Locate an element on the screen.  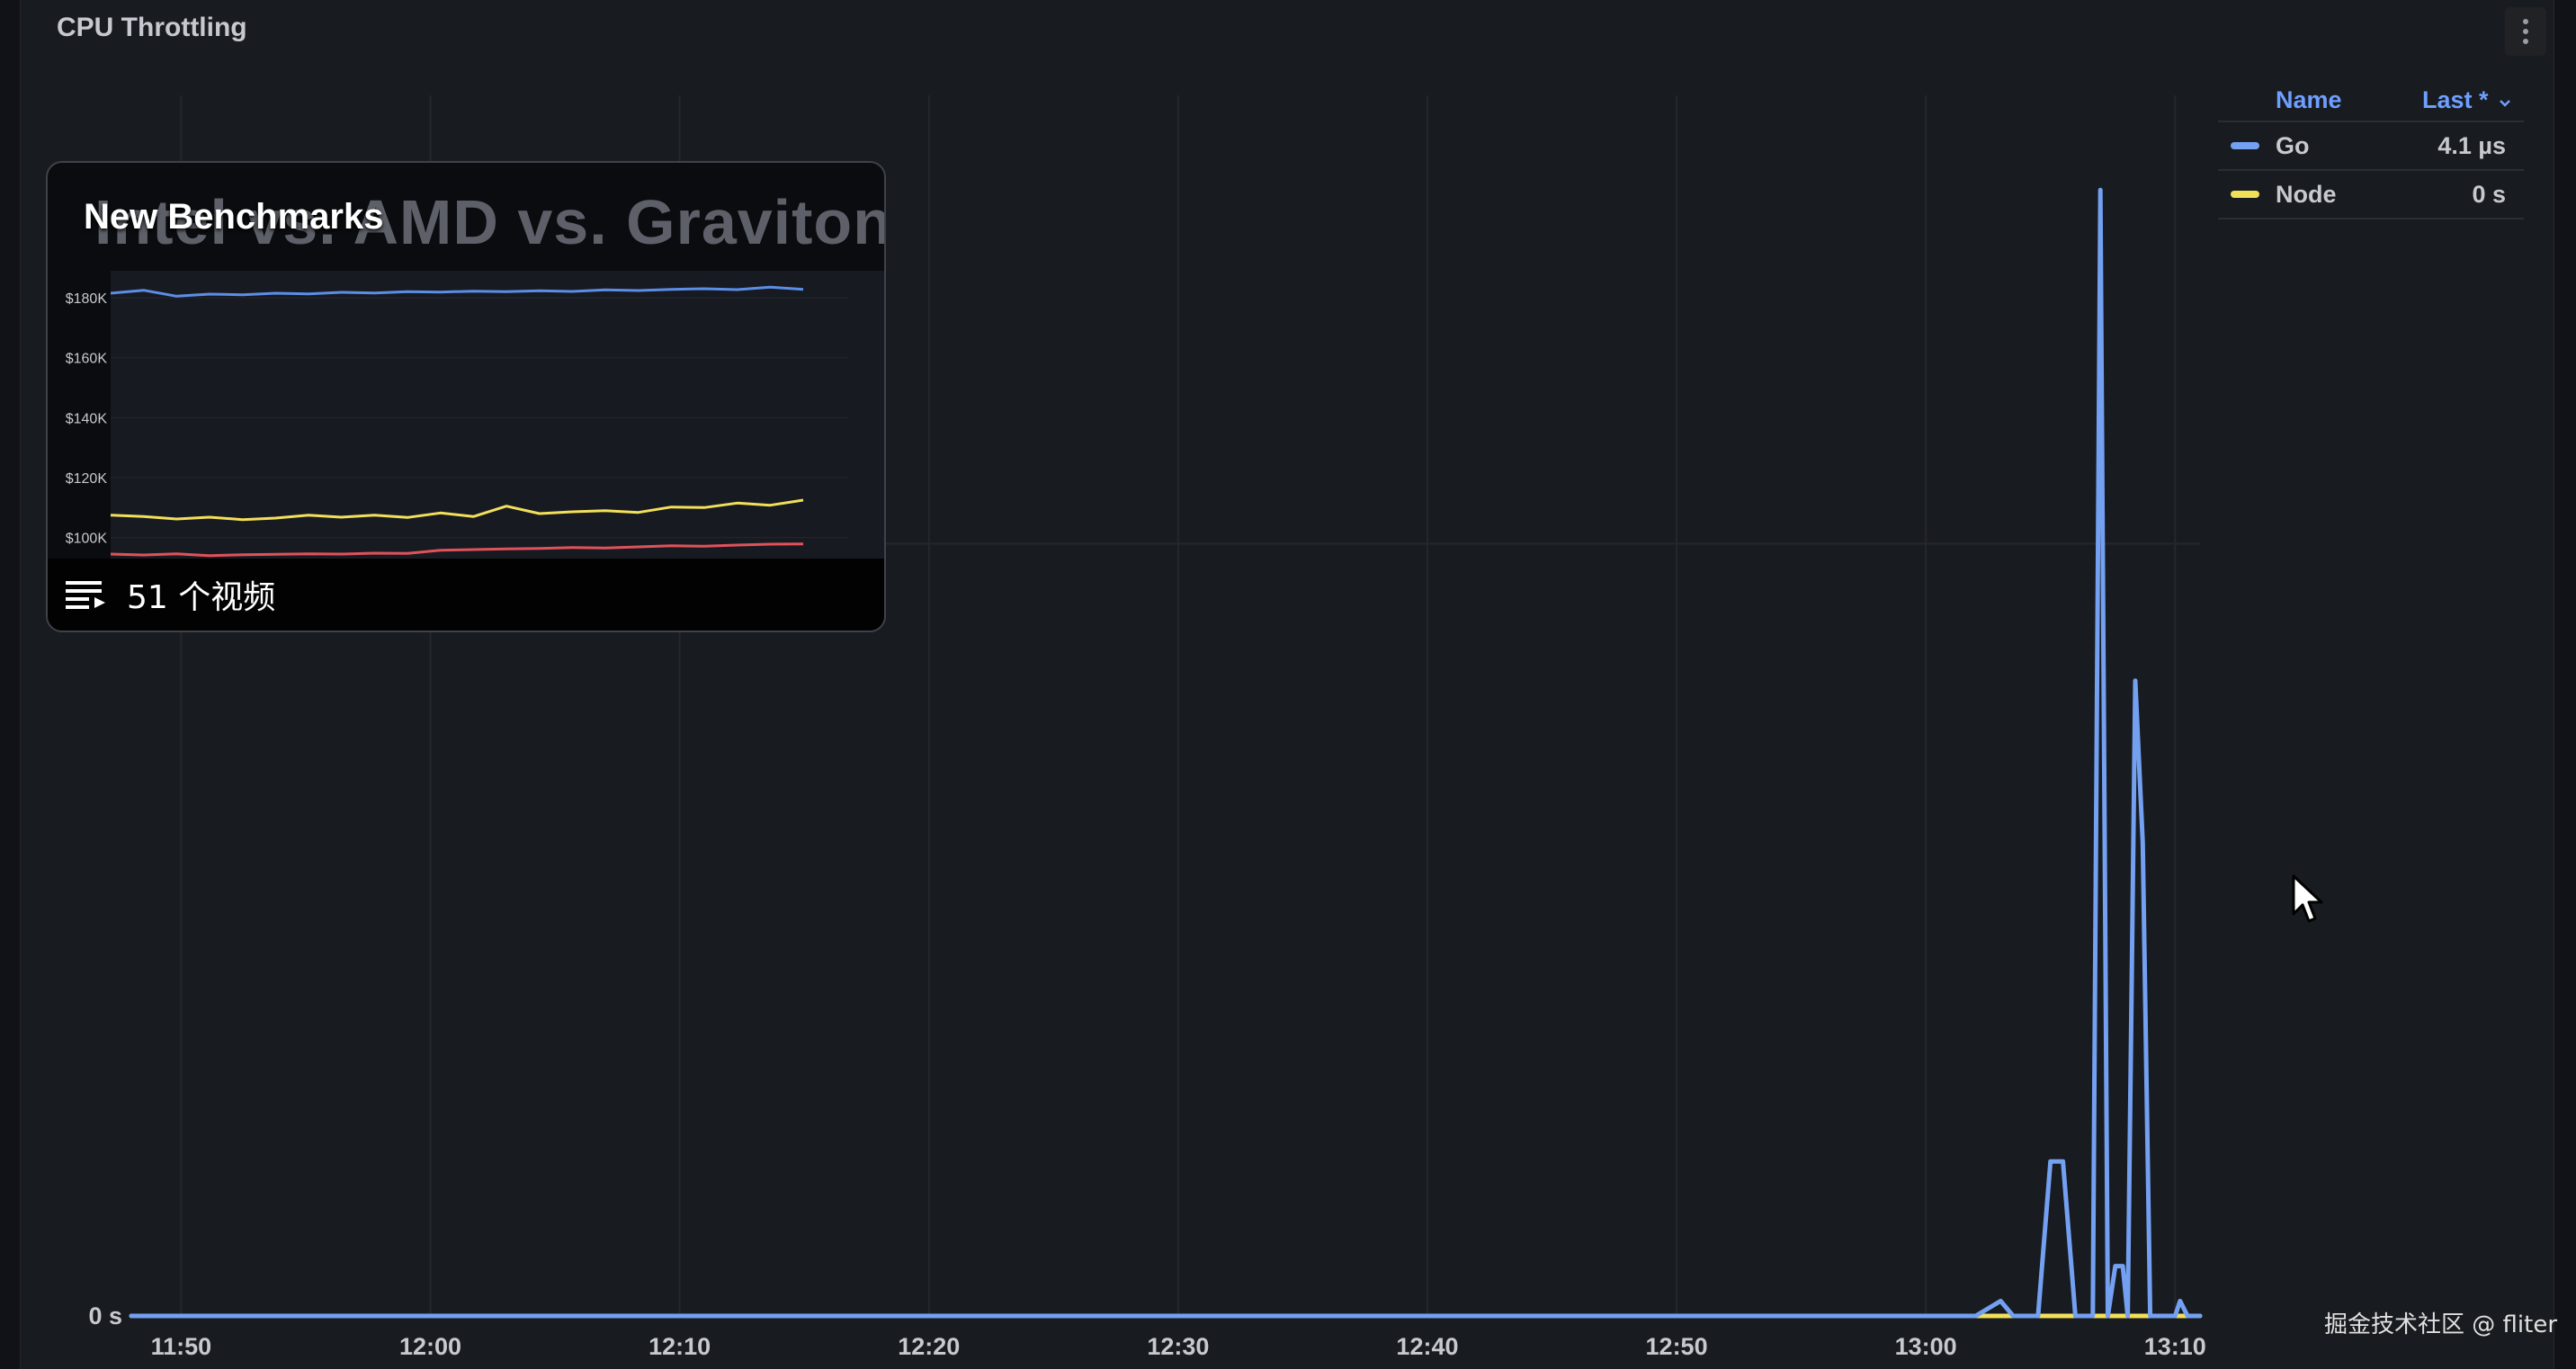
legend-table: Name Last * Go 4.1 µs Node 0 s is located at coordinates (2371, 149).